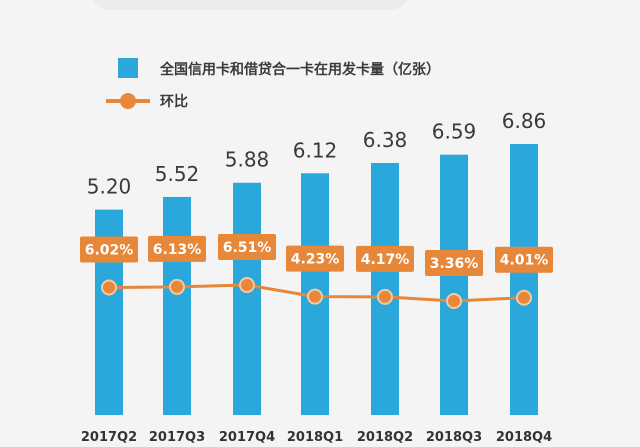 The height and width of the screenshot is (447, 640). I want to click on bar-2017Q4, so click(247, 298).